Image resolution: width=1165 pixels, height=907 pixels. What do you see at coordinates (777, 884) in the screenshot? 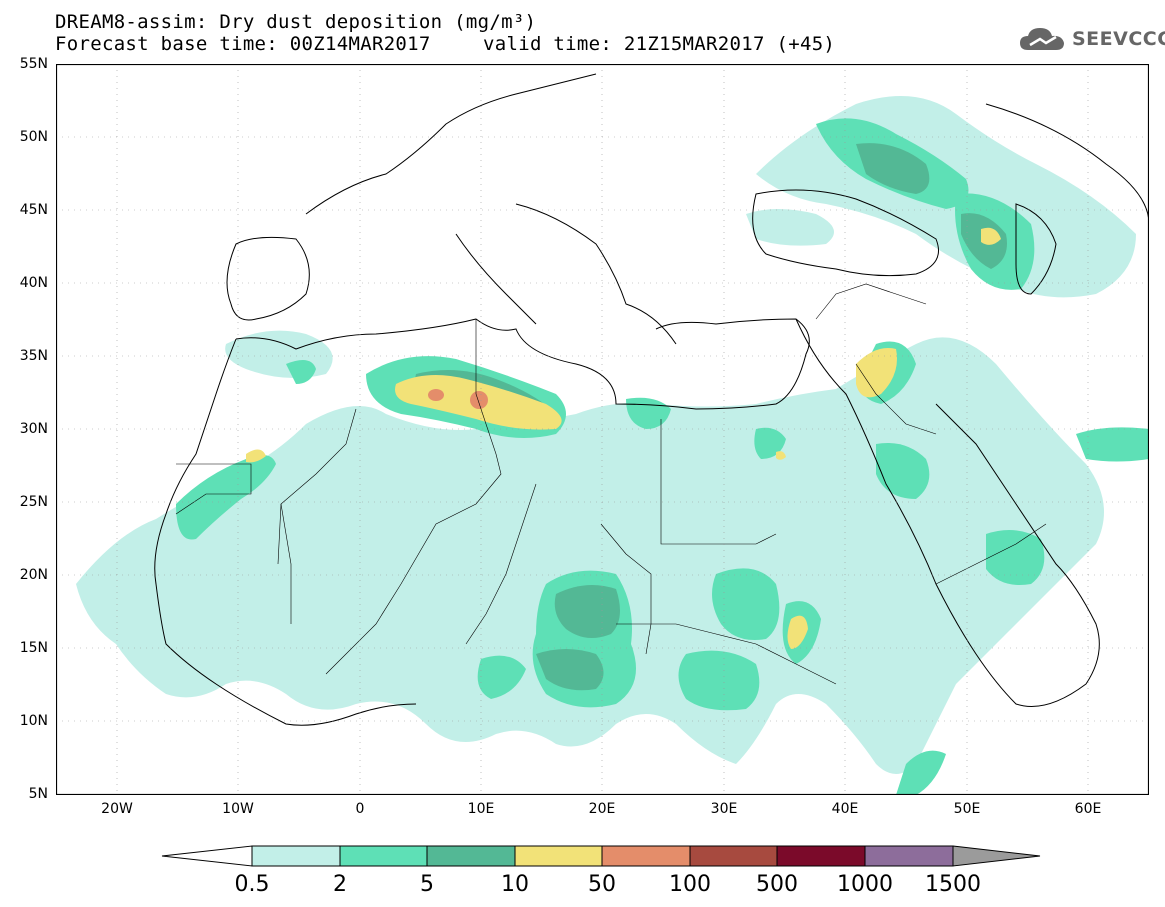
I see `colorbar-label: 500` at bounding box center [777, 884].